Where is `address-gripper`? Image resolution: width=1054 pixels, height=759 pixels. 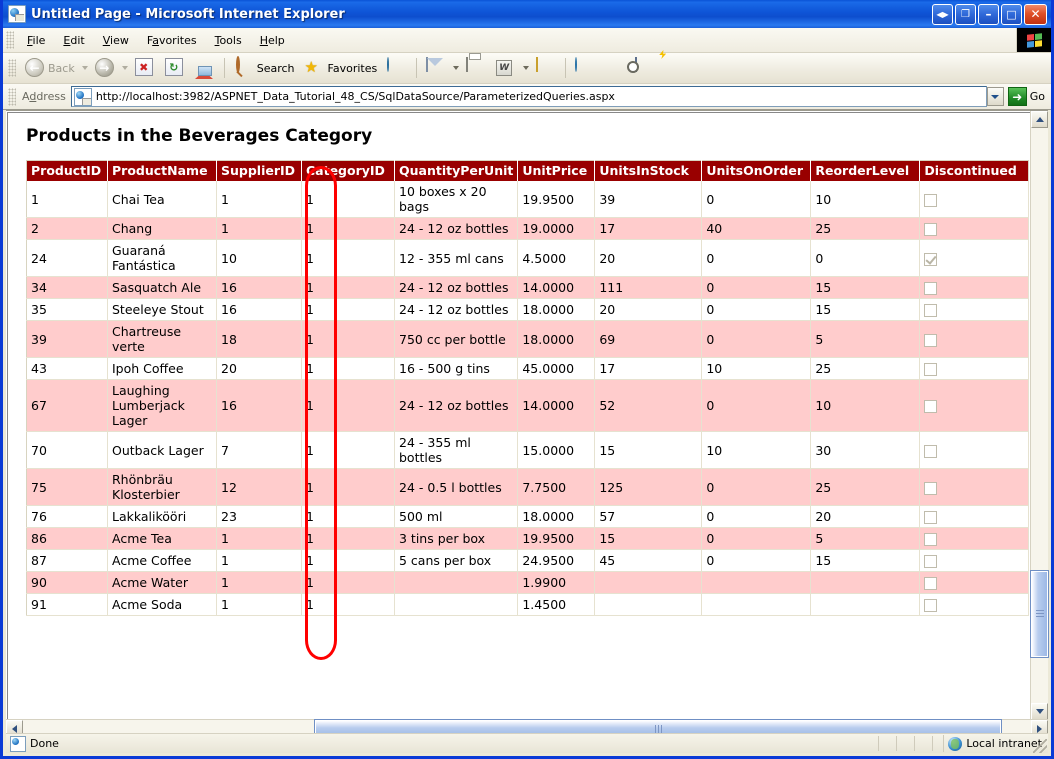
address-gripper is located at coordinates (12, 96).